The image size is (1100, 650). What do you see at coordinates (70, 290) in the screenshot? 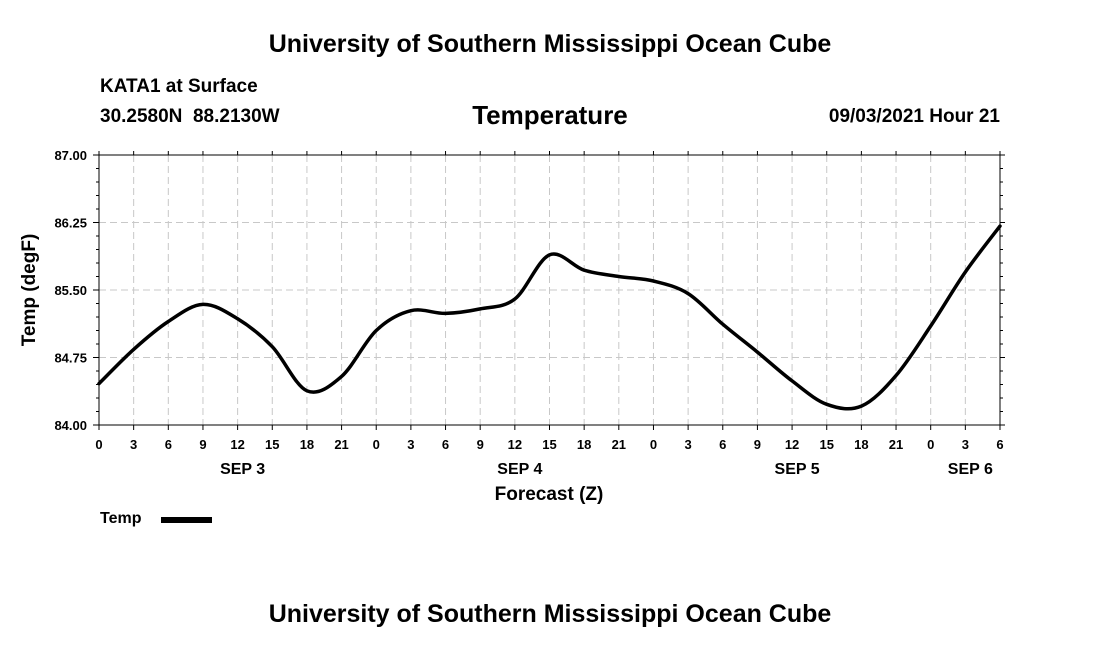
I see `y-tick-label: 85.50` at bounding box center [70, 290].